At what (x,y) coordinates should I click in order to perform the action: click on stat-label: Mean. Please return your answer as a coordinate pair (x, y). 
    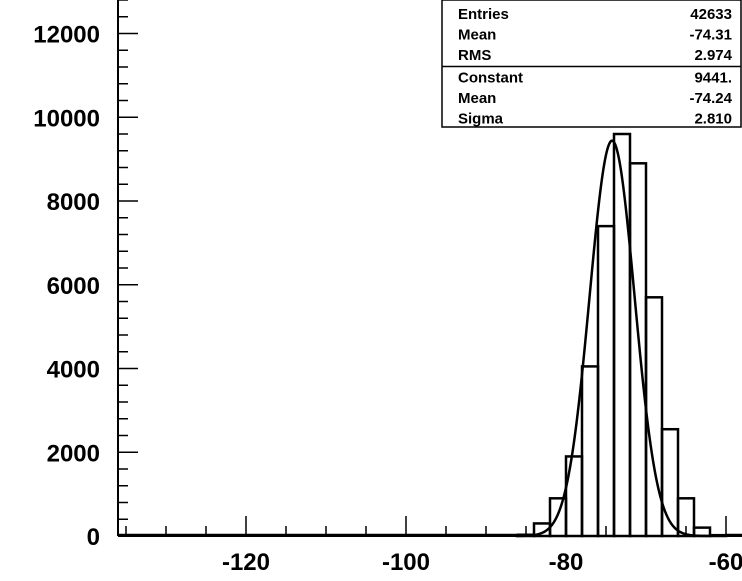
    Looking at the image, I should click on (477, 35).